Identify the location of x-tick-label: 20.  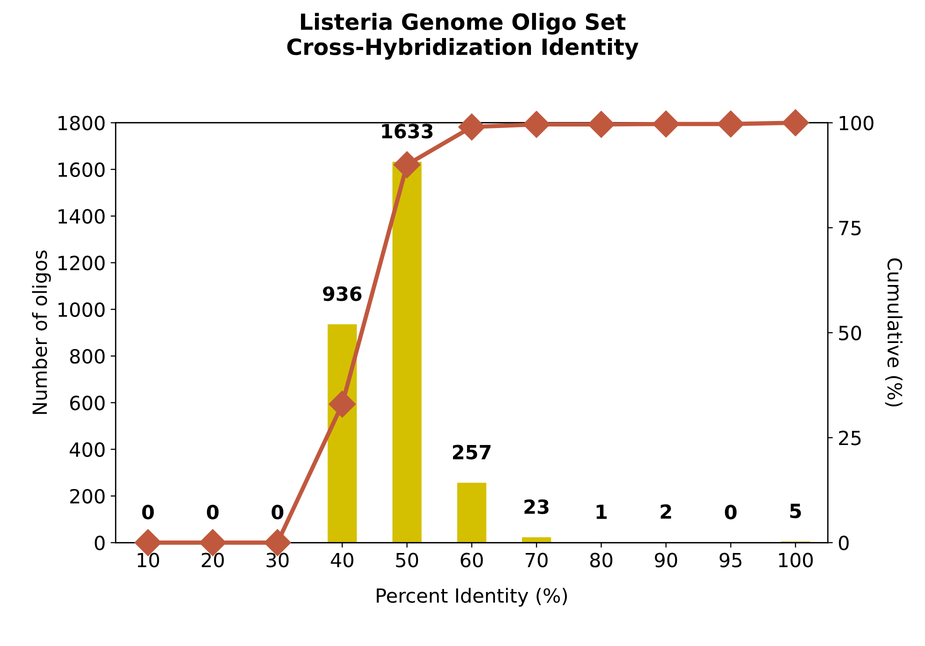
(213, 560).